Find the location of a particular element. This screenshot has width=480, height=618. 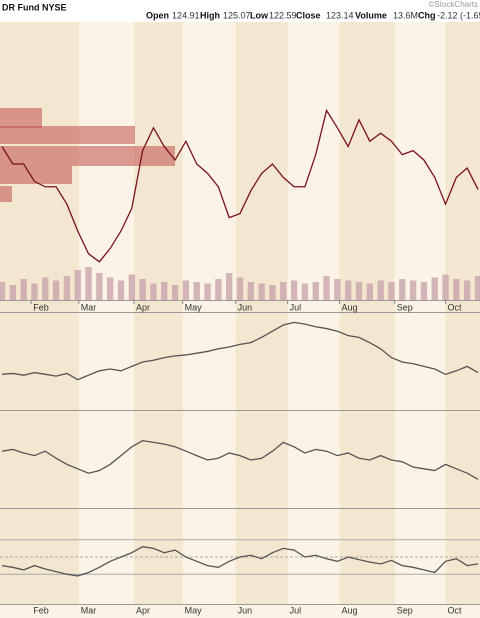

chg: -2.12 (-1.69 is located at coordinates (458, 15).